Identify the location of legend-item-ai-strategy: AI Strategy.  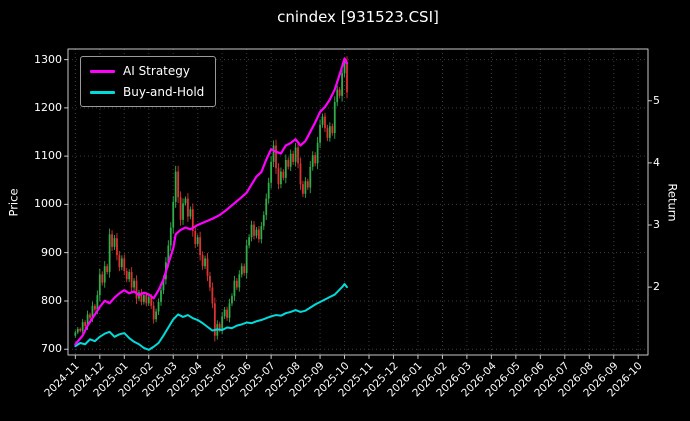
(147, 71).